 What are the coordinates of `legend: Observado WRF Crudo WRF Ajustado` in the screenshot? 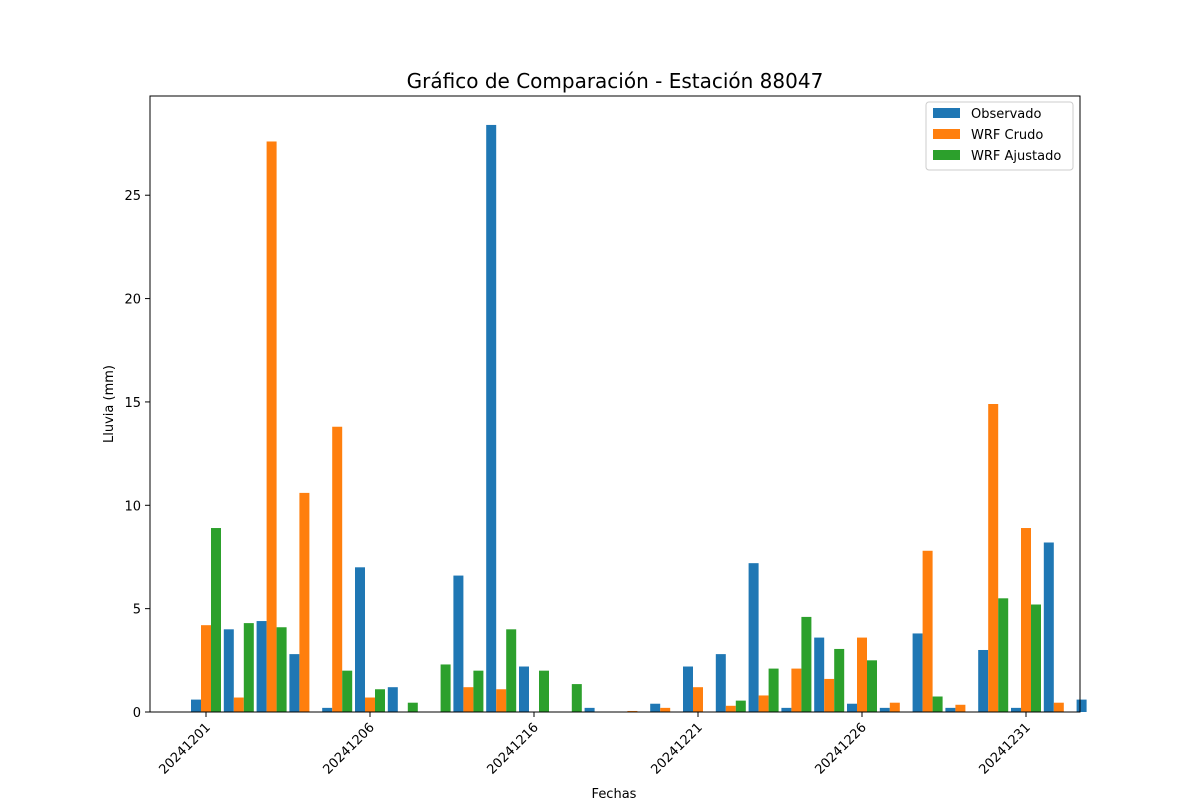 It's located at (999, 136).